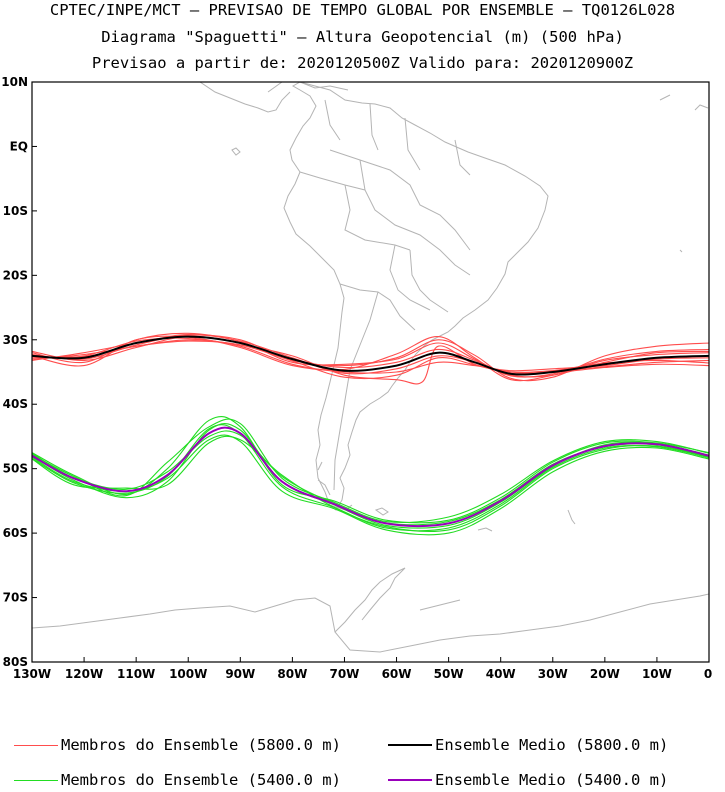 This screenshot has height=792, width=725. I want to click on lat-tick-label: 30S, so click(15, 340).